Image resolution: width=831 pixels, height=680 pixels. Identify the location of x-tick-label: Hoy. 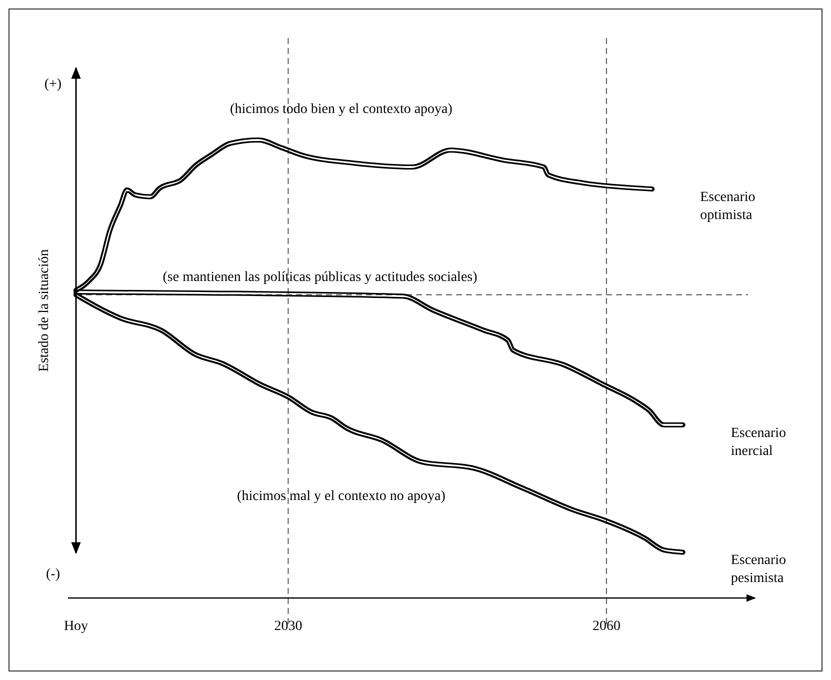
(76, 626).